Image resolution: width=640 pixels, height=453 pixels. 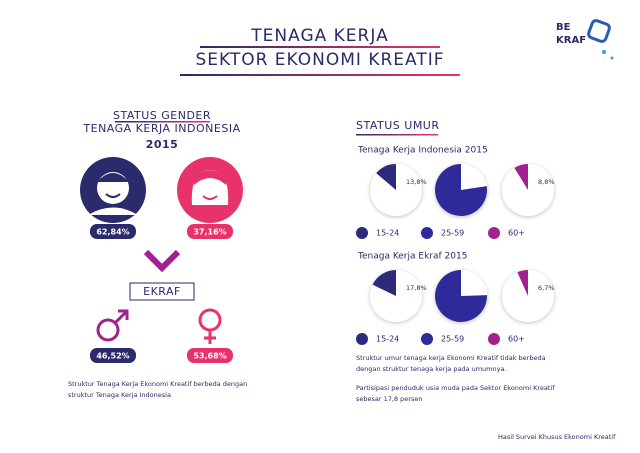 I want to click on note: sebesar 17,8 persen, so click(x=389, y=399).